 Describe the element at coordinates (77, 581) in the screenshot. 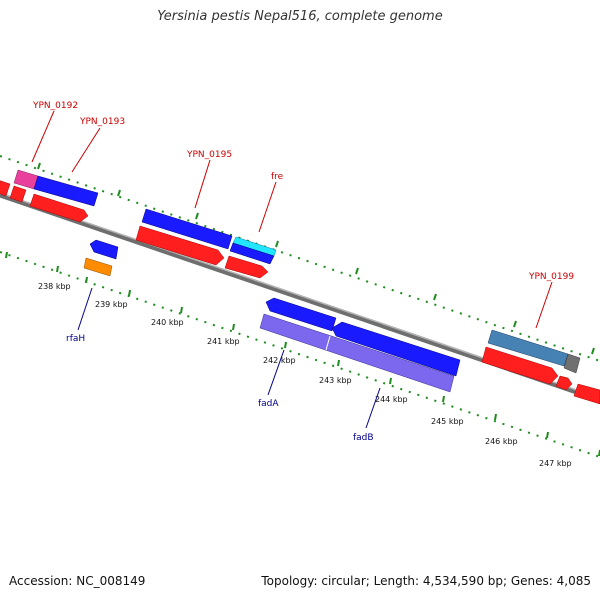

I see `accession-text: Accession: NC_008149` at that location.